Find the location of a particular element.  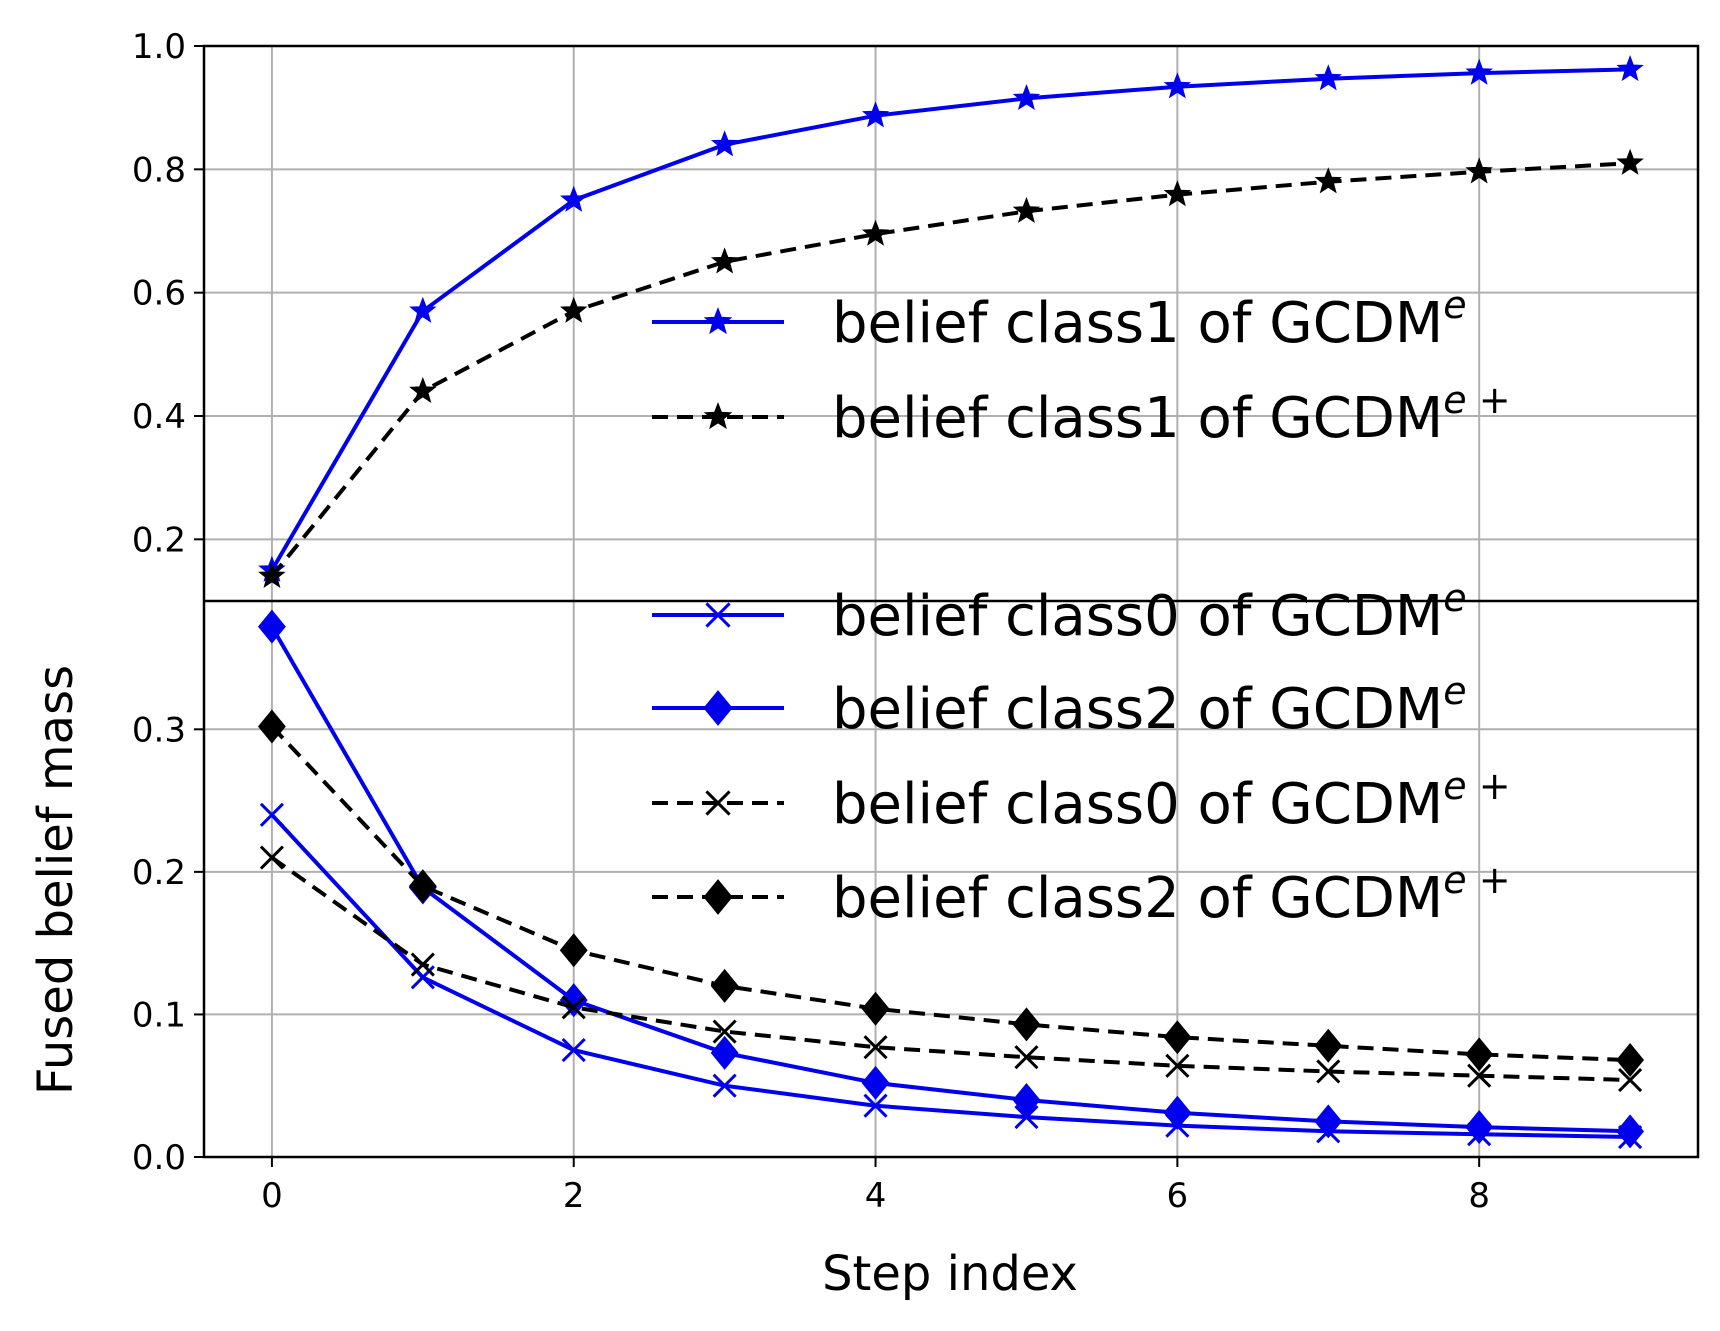

legend-entry: belief class2 of GCDMe is located at coordinates (1059, 705).